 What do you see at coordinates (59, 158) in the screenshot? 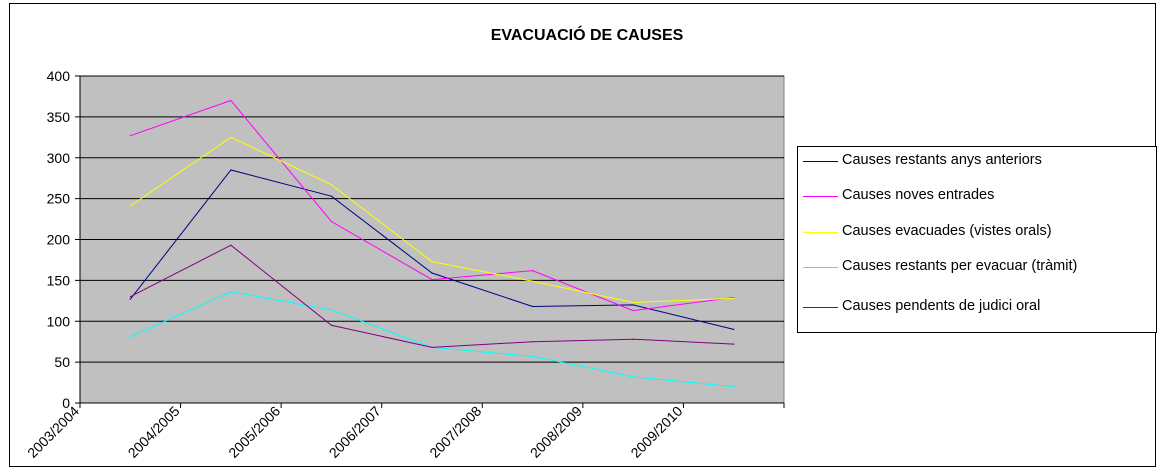
I see `y-tick-label: 300` at bounding box center [59, 158].